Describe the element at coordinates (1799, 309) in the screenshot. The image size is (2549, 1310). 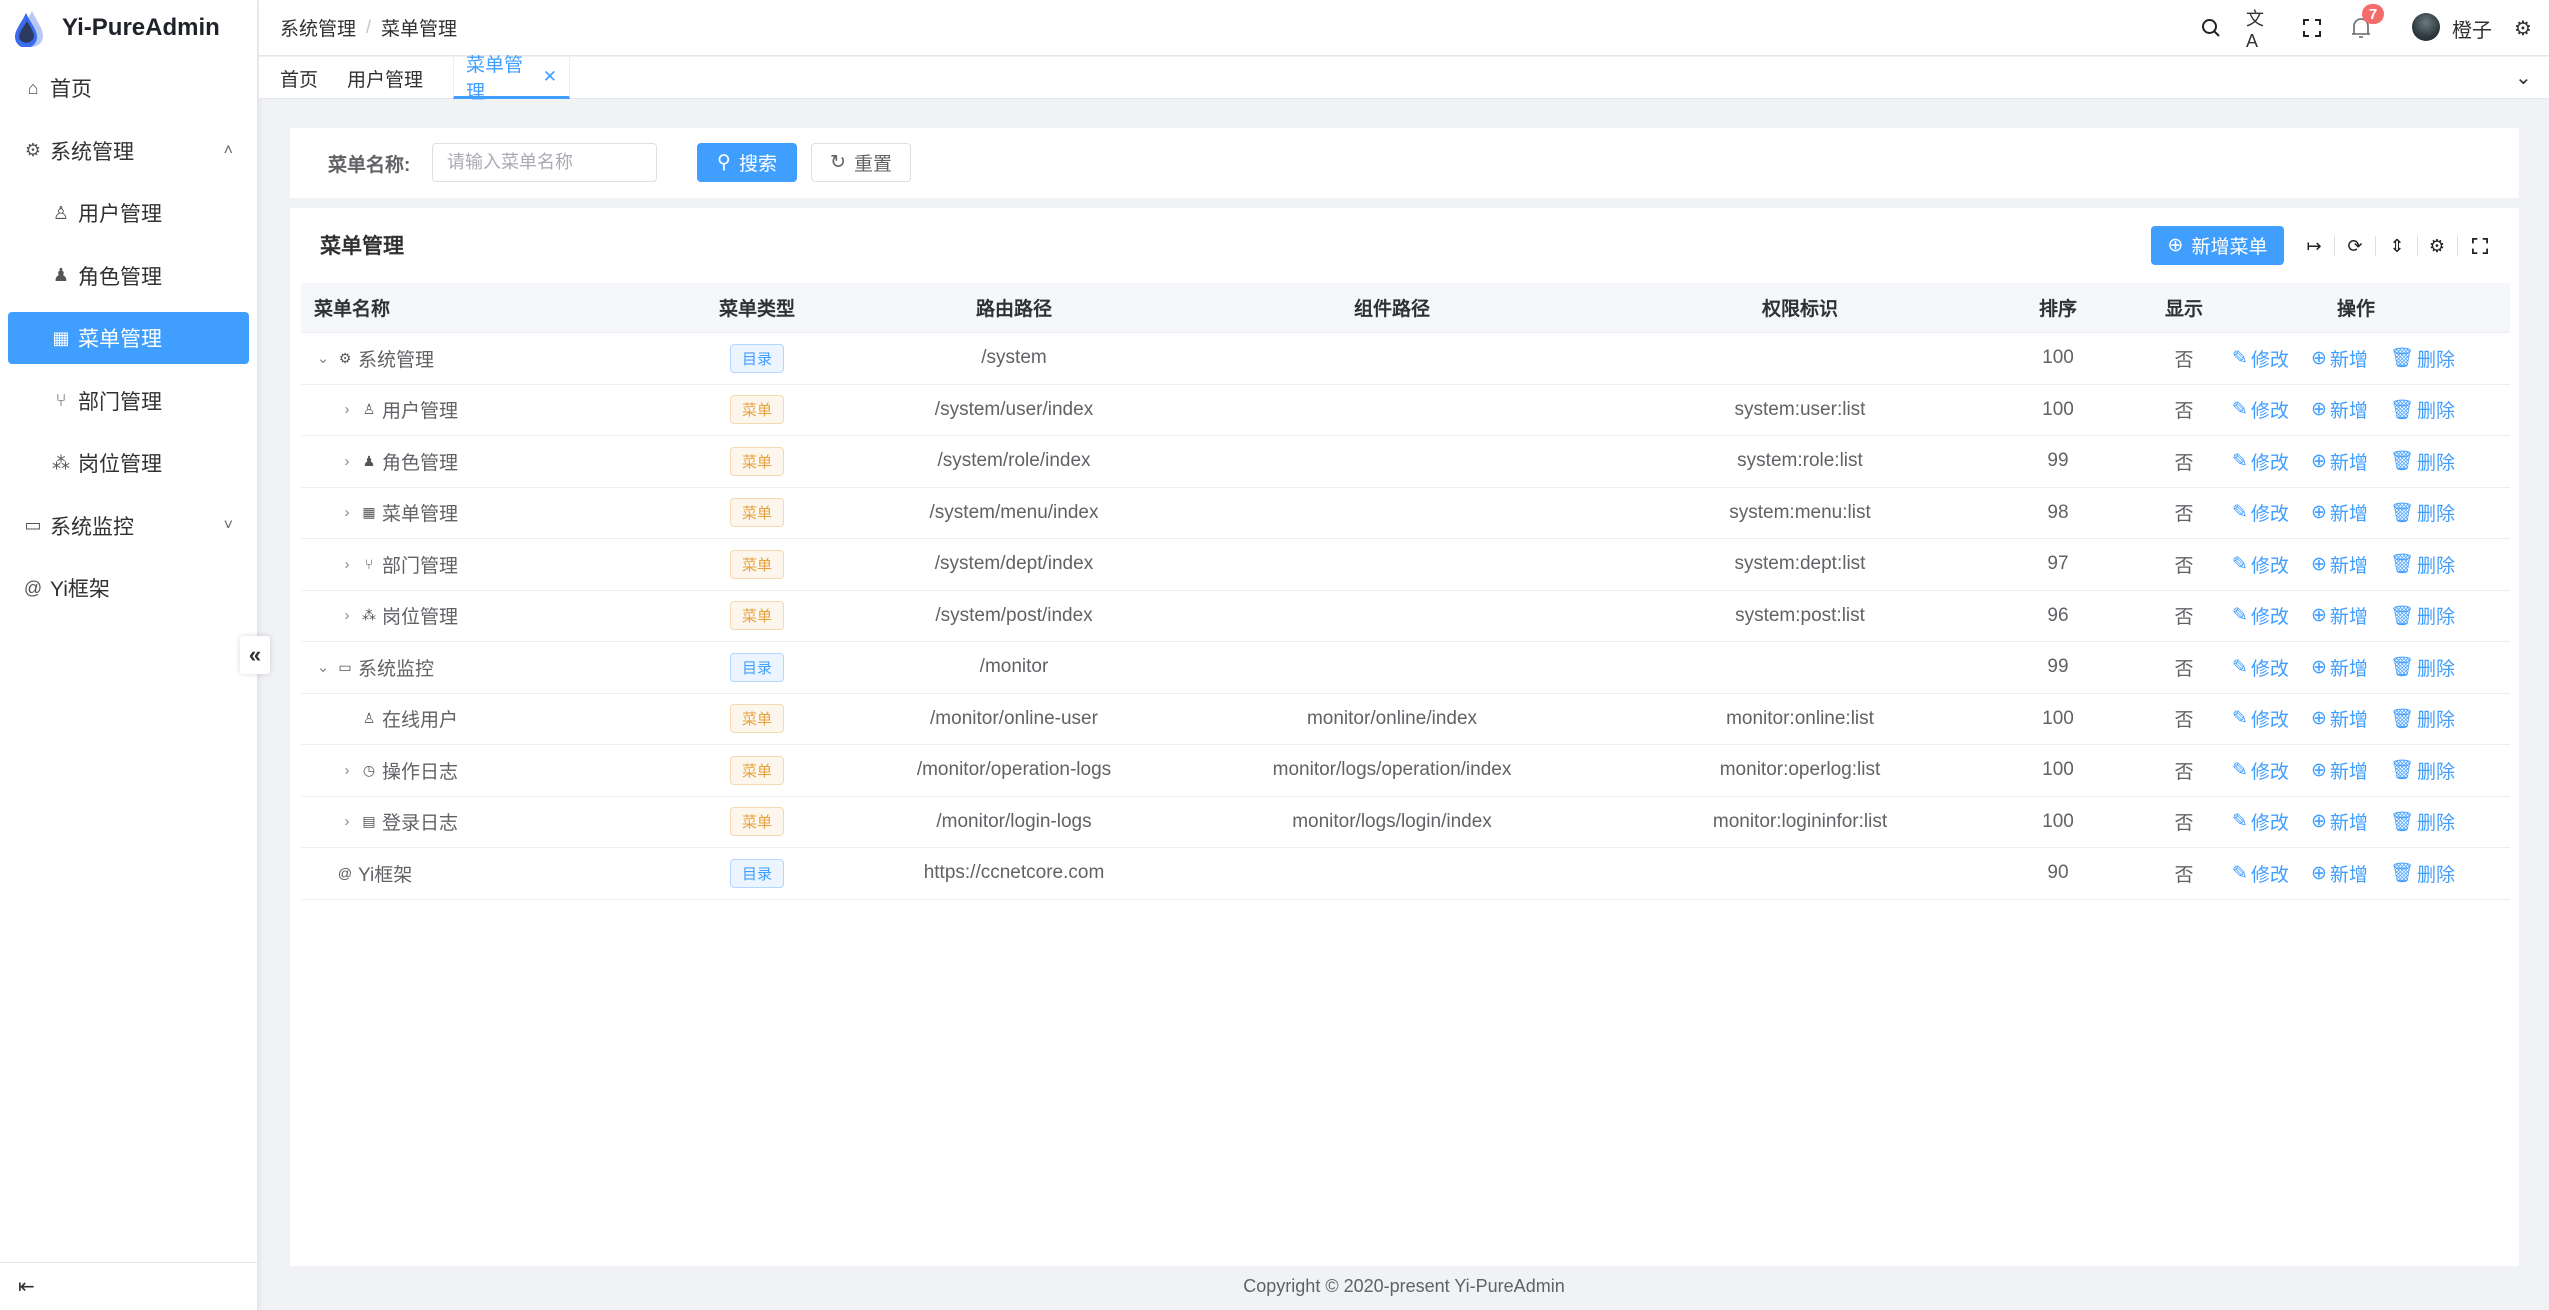
I see `column-header: 权限标识` at that location.